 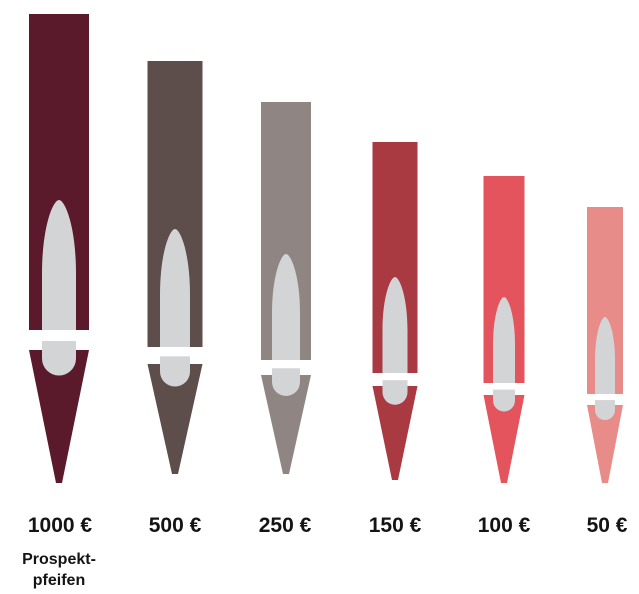 I want to click on pipe-50-mouth, so click(x=605, y=368).